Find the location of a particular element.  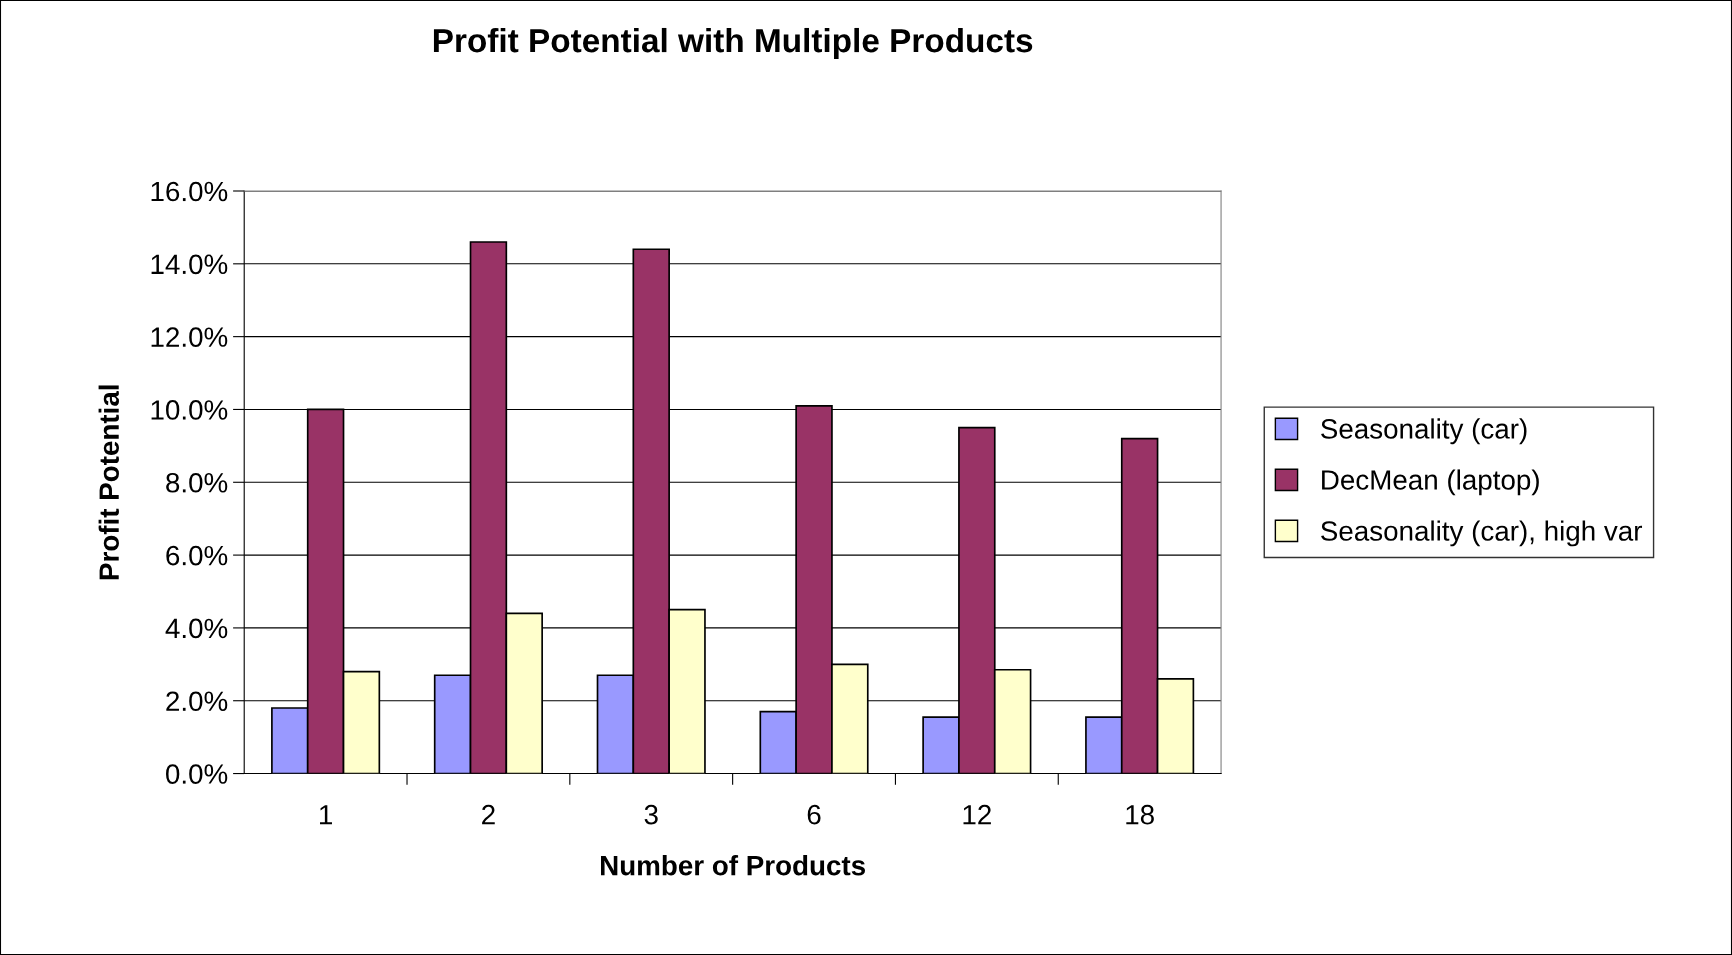

y-tick-label: 10.0% is located at coordinates (189, 410).